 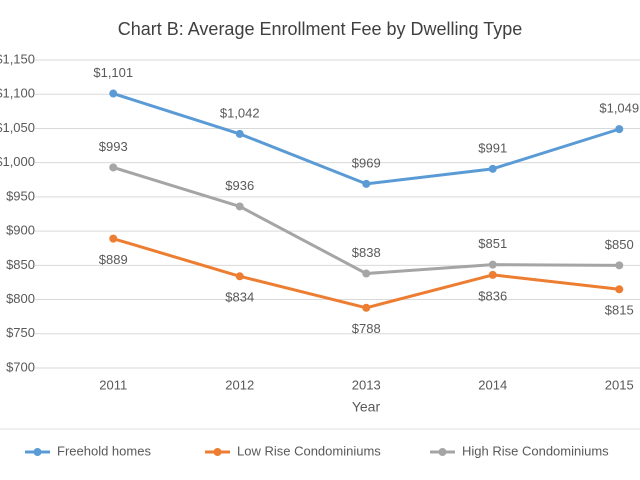 I want to click on data-label: $815, so click(x=619, y=310).